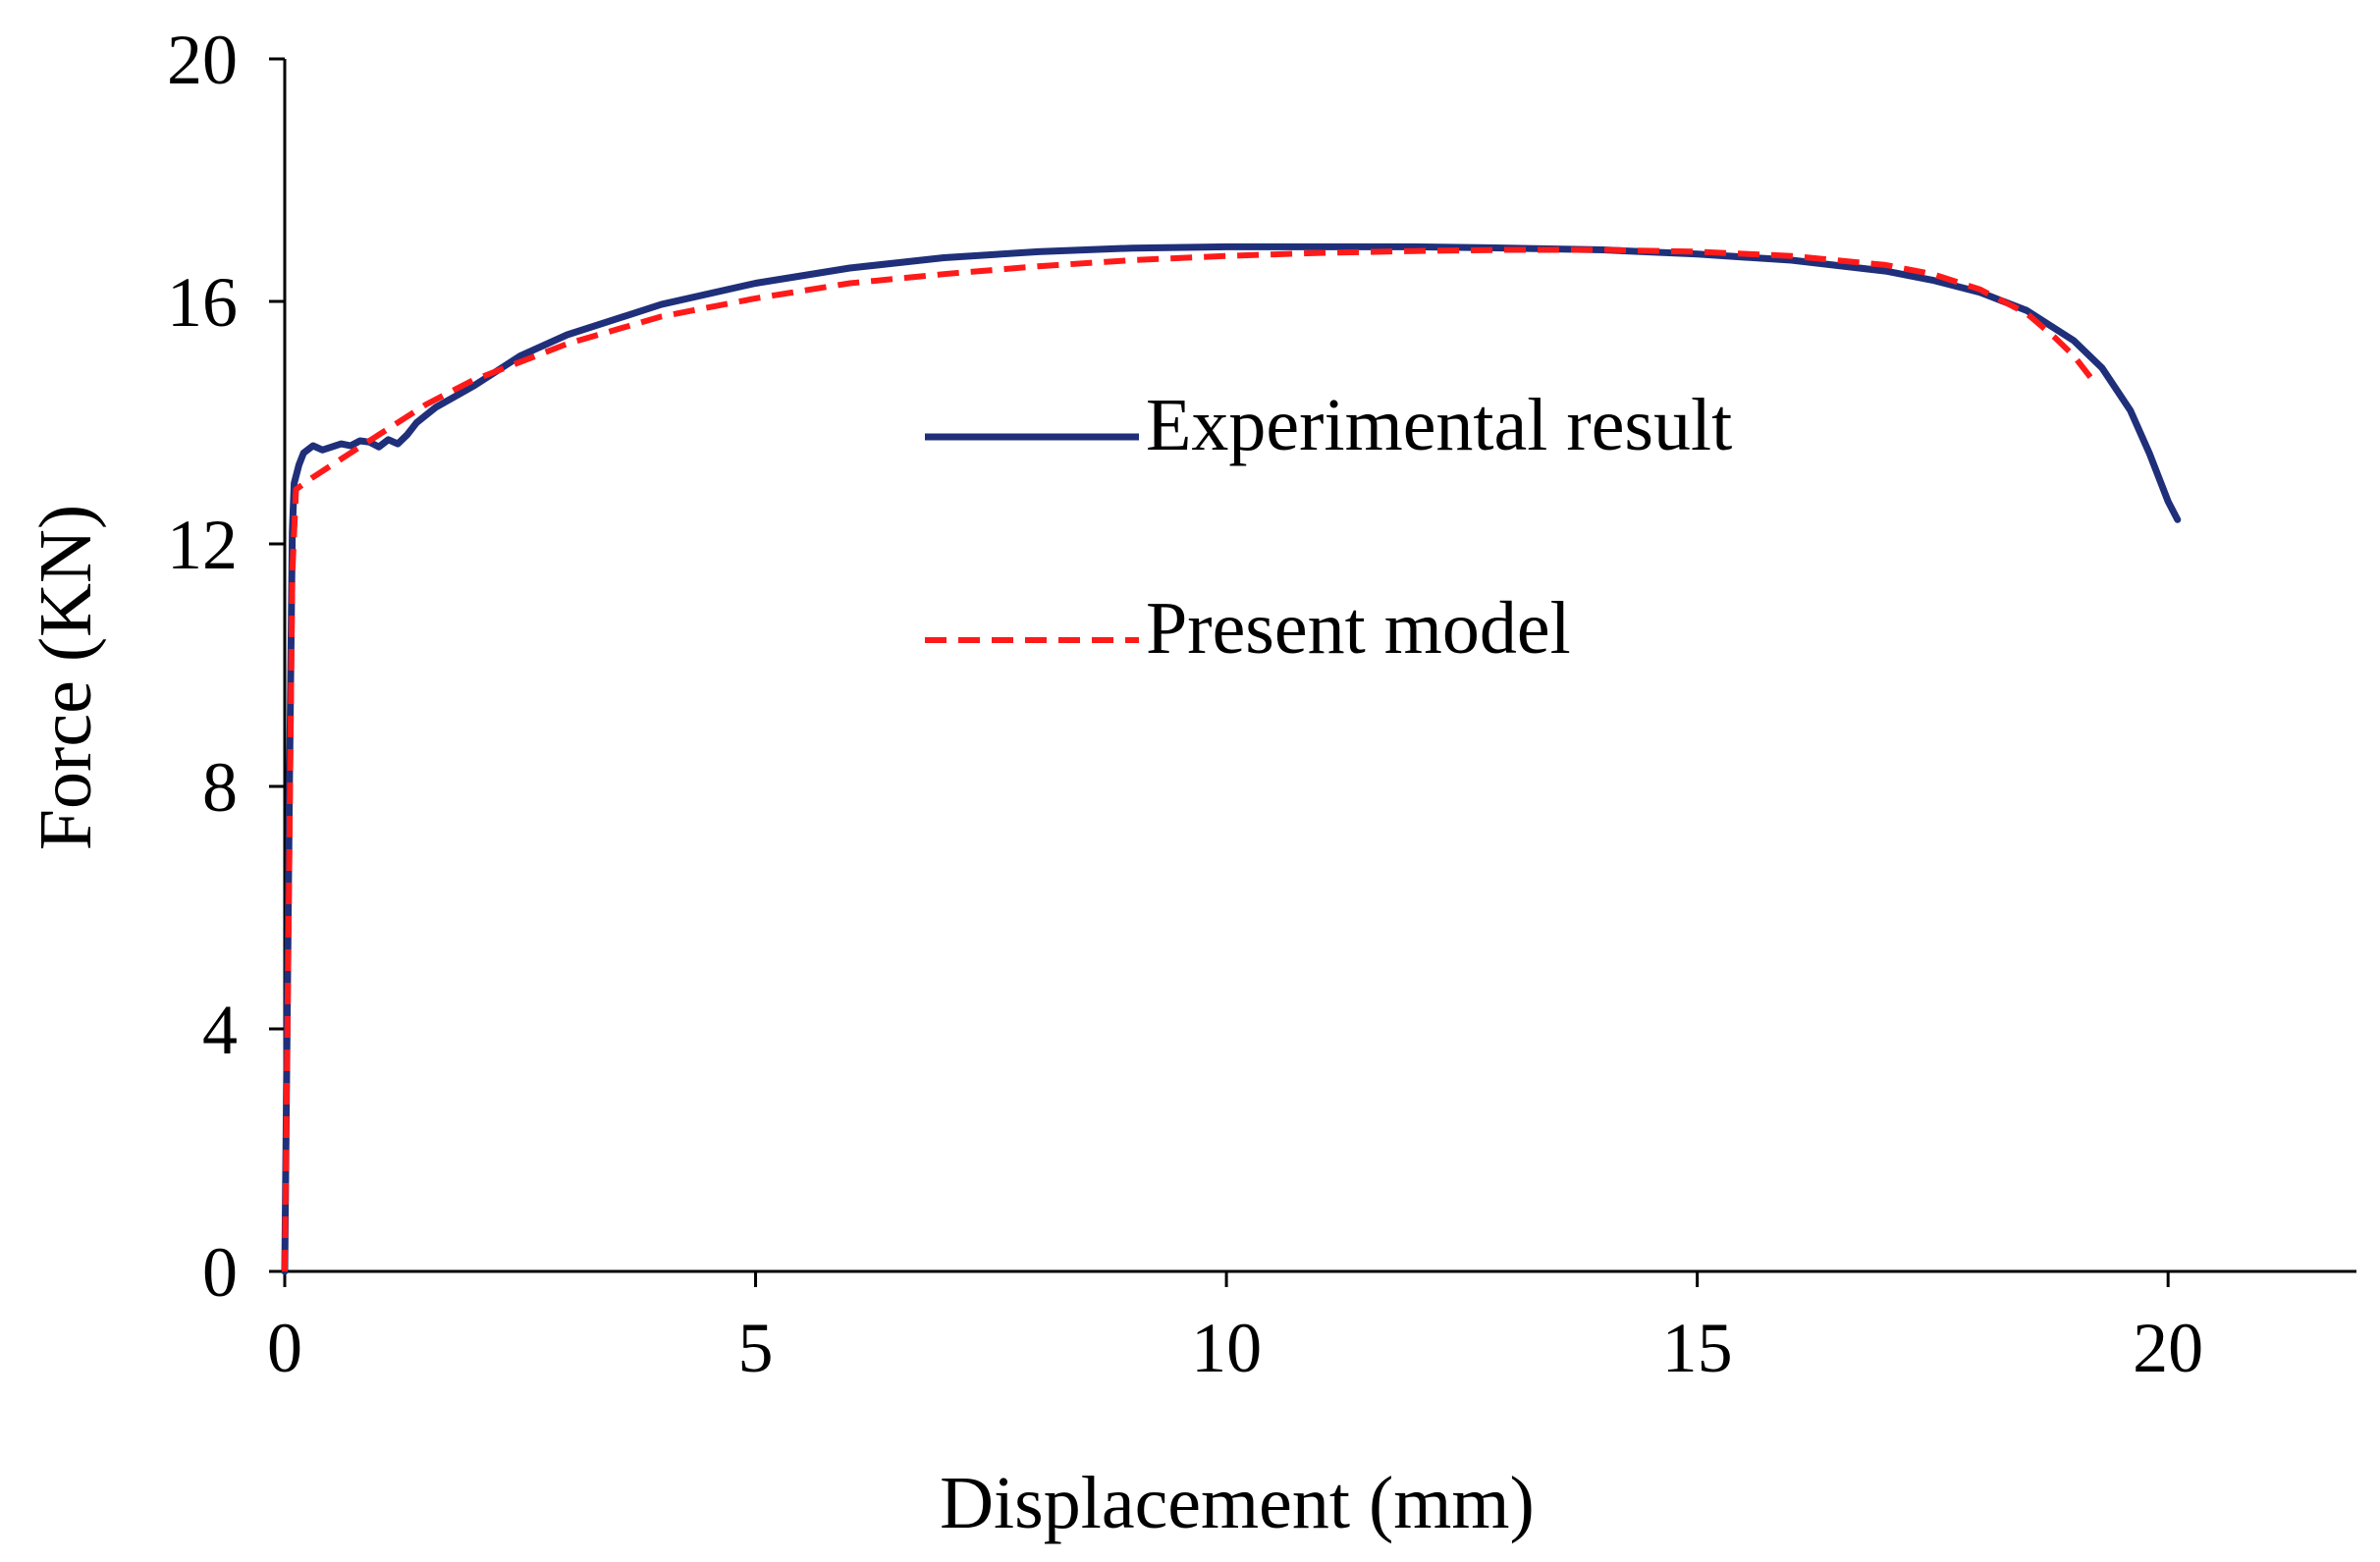 The width and height of the screenshot is (2380, 1562). What do you see at coordinates (1328, 527) in the screenshot?
I see `legend: Experimental result Present model` at bounding box center [1328, 527].